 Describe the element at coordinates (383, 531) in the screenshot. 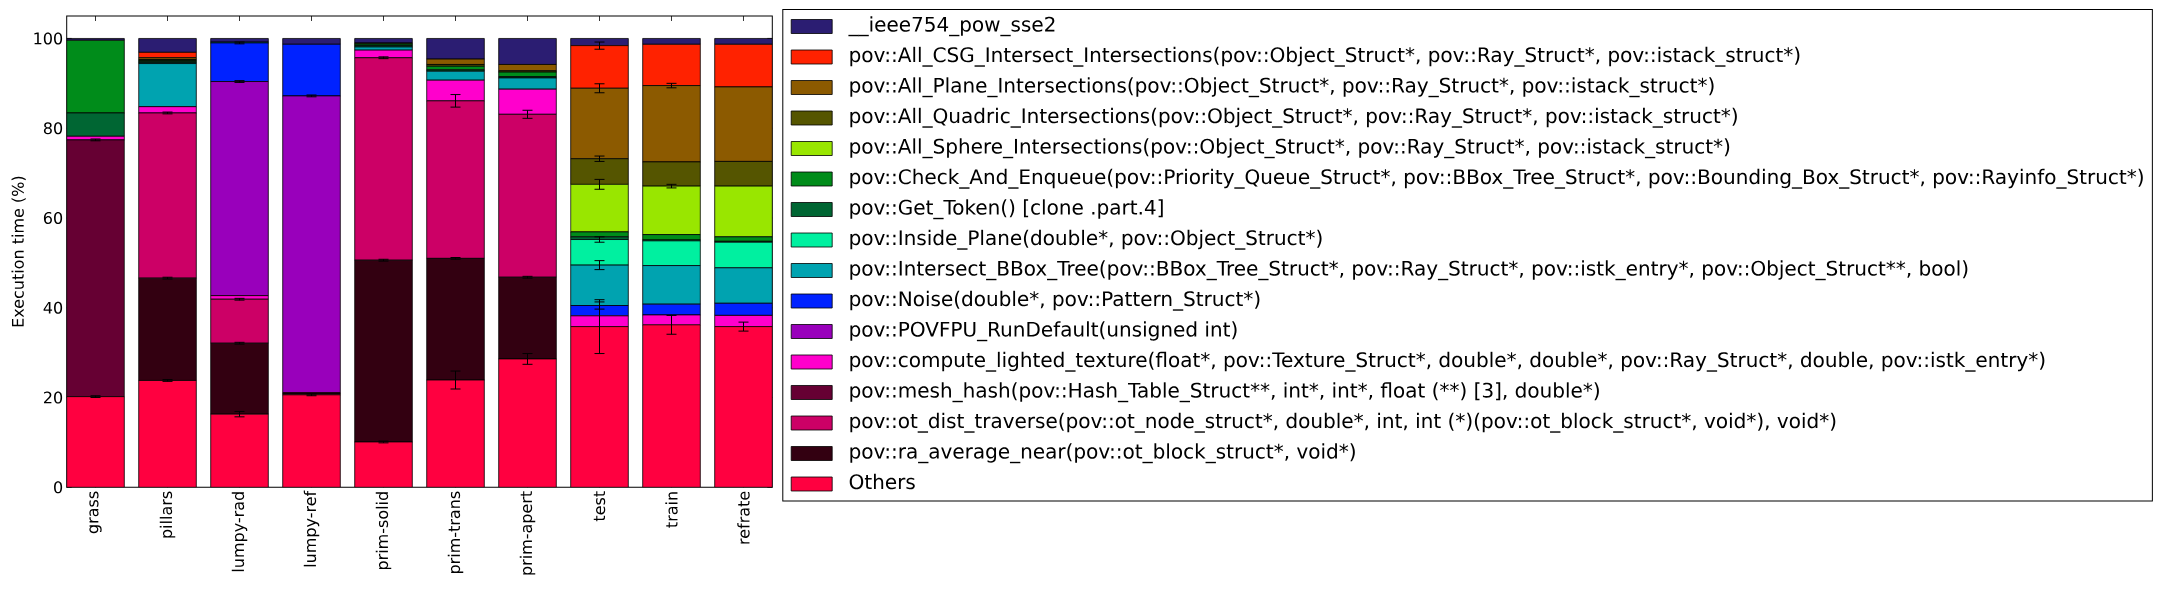

I see `x-tick-label: prim-solid` at that location.